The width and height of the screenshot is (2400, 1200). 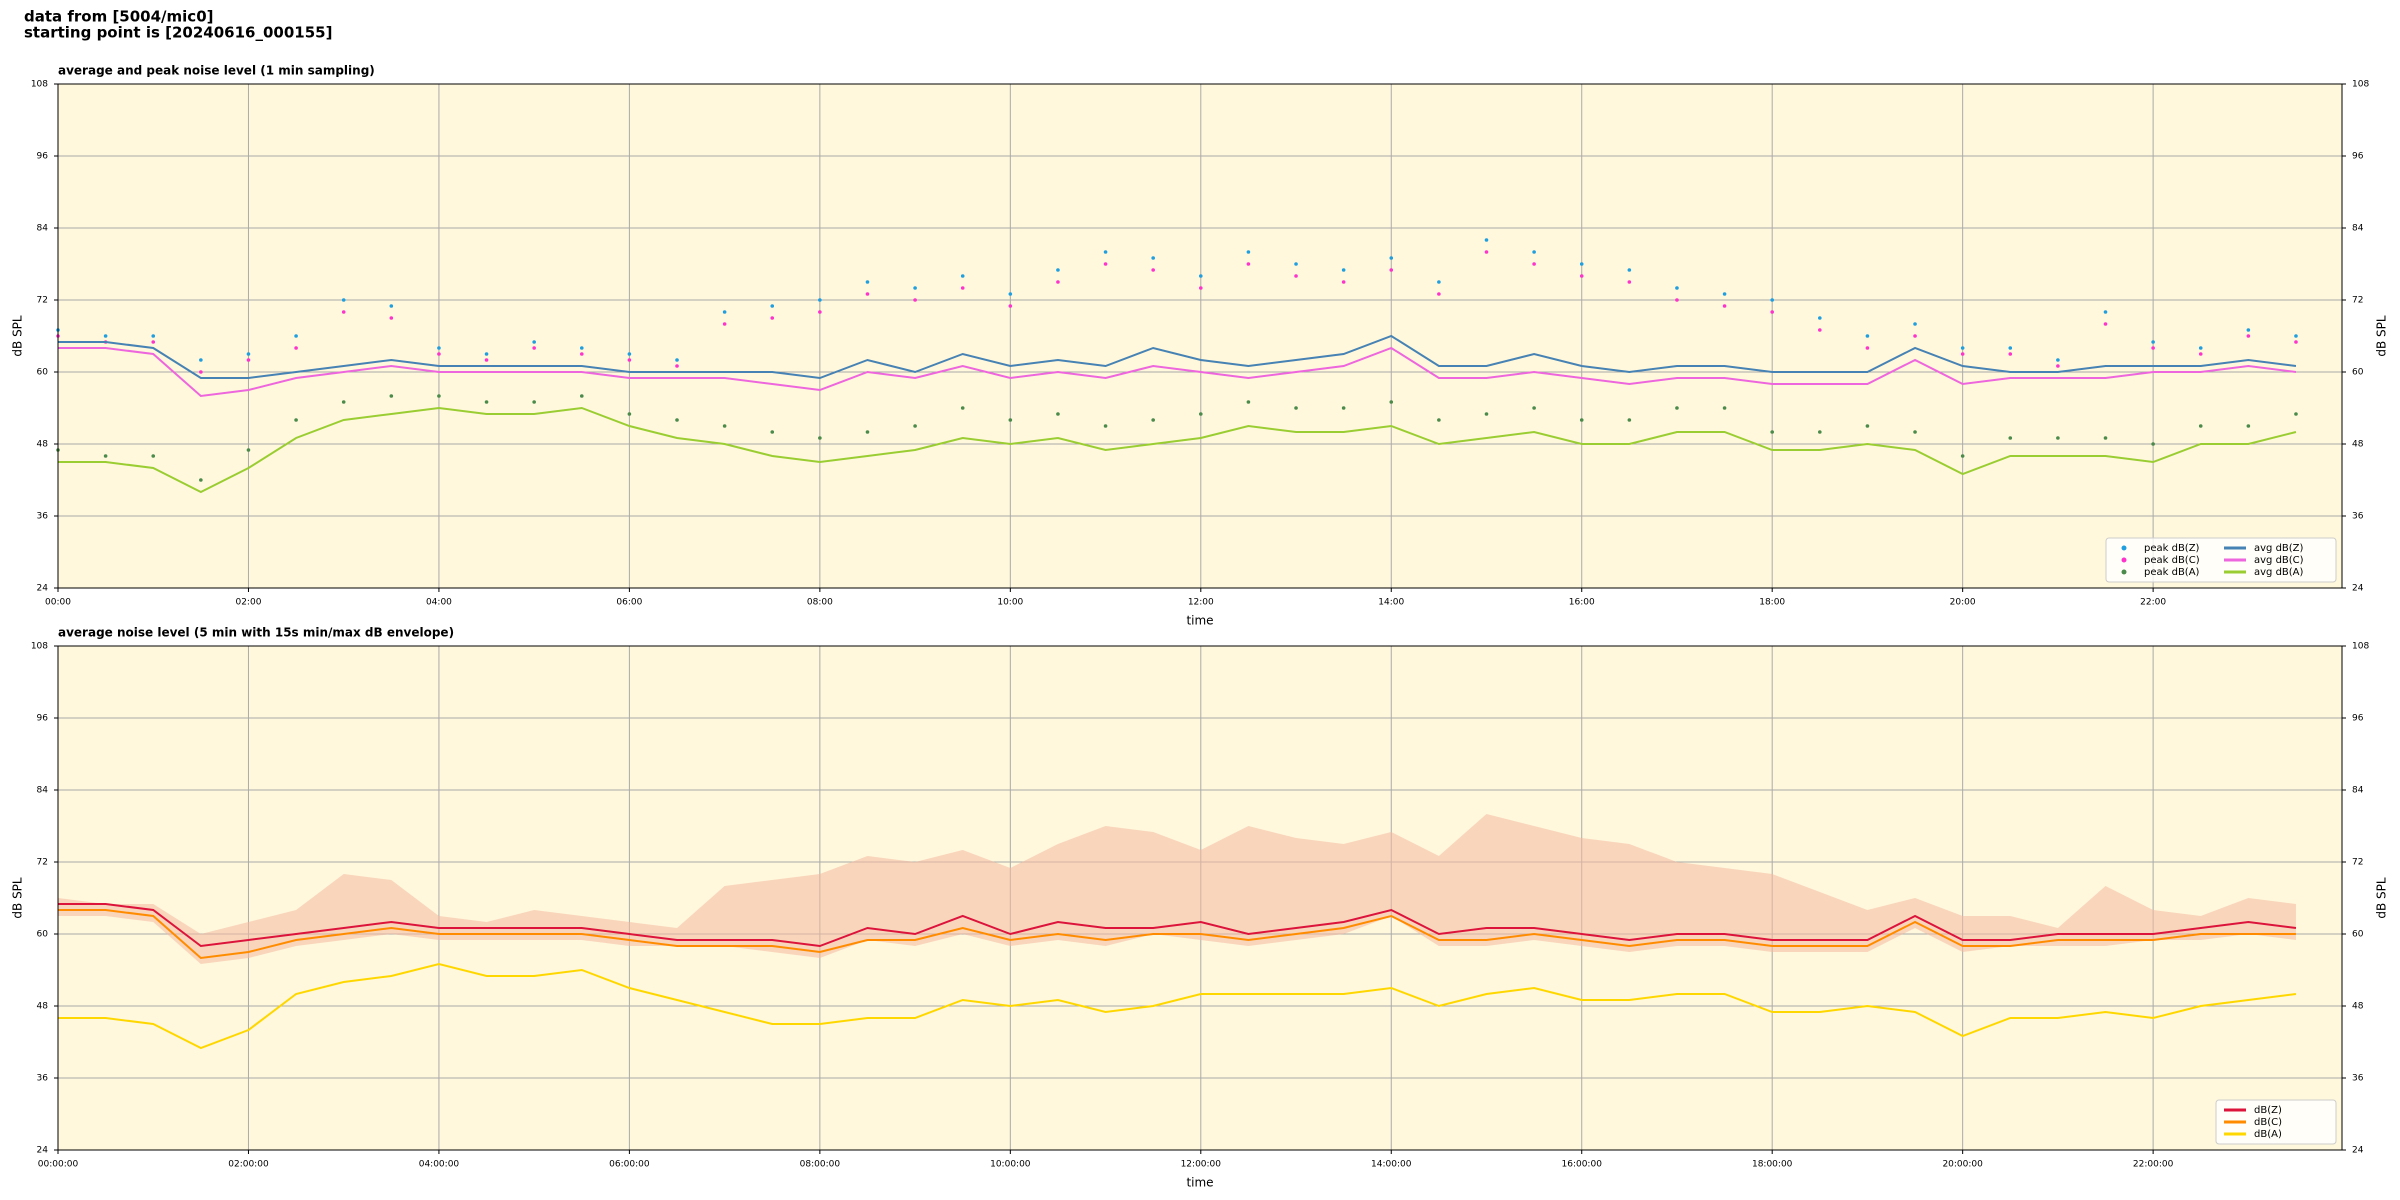 What do you see at coordinates (2268, 1134) in the screenshot?
I see `legend-label: dB(A)` at bounding box center [2268, 1134].